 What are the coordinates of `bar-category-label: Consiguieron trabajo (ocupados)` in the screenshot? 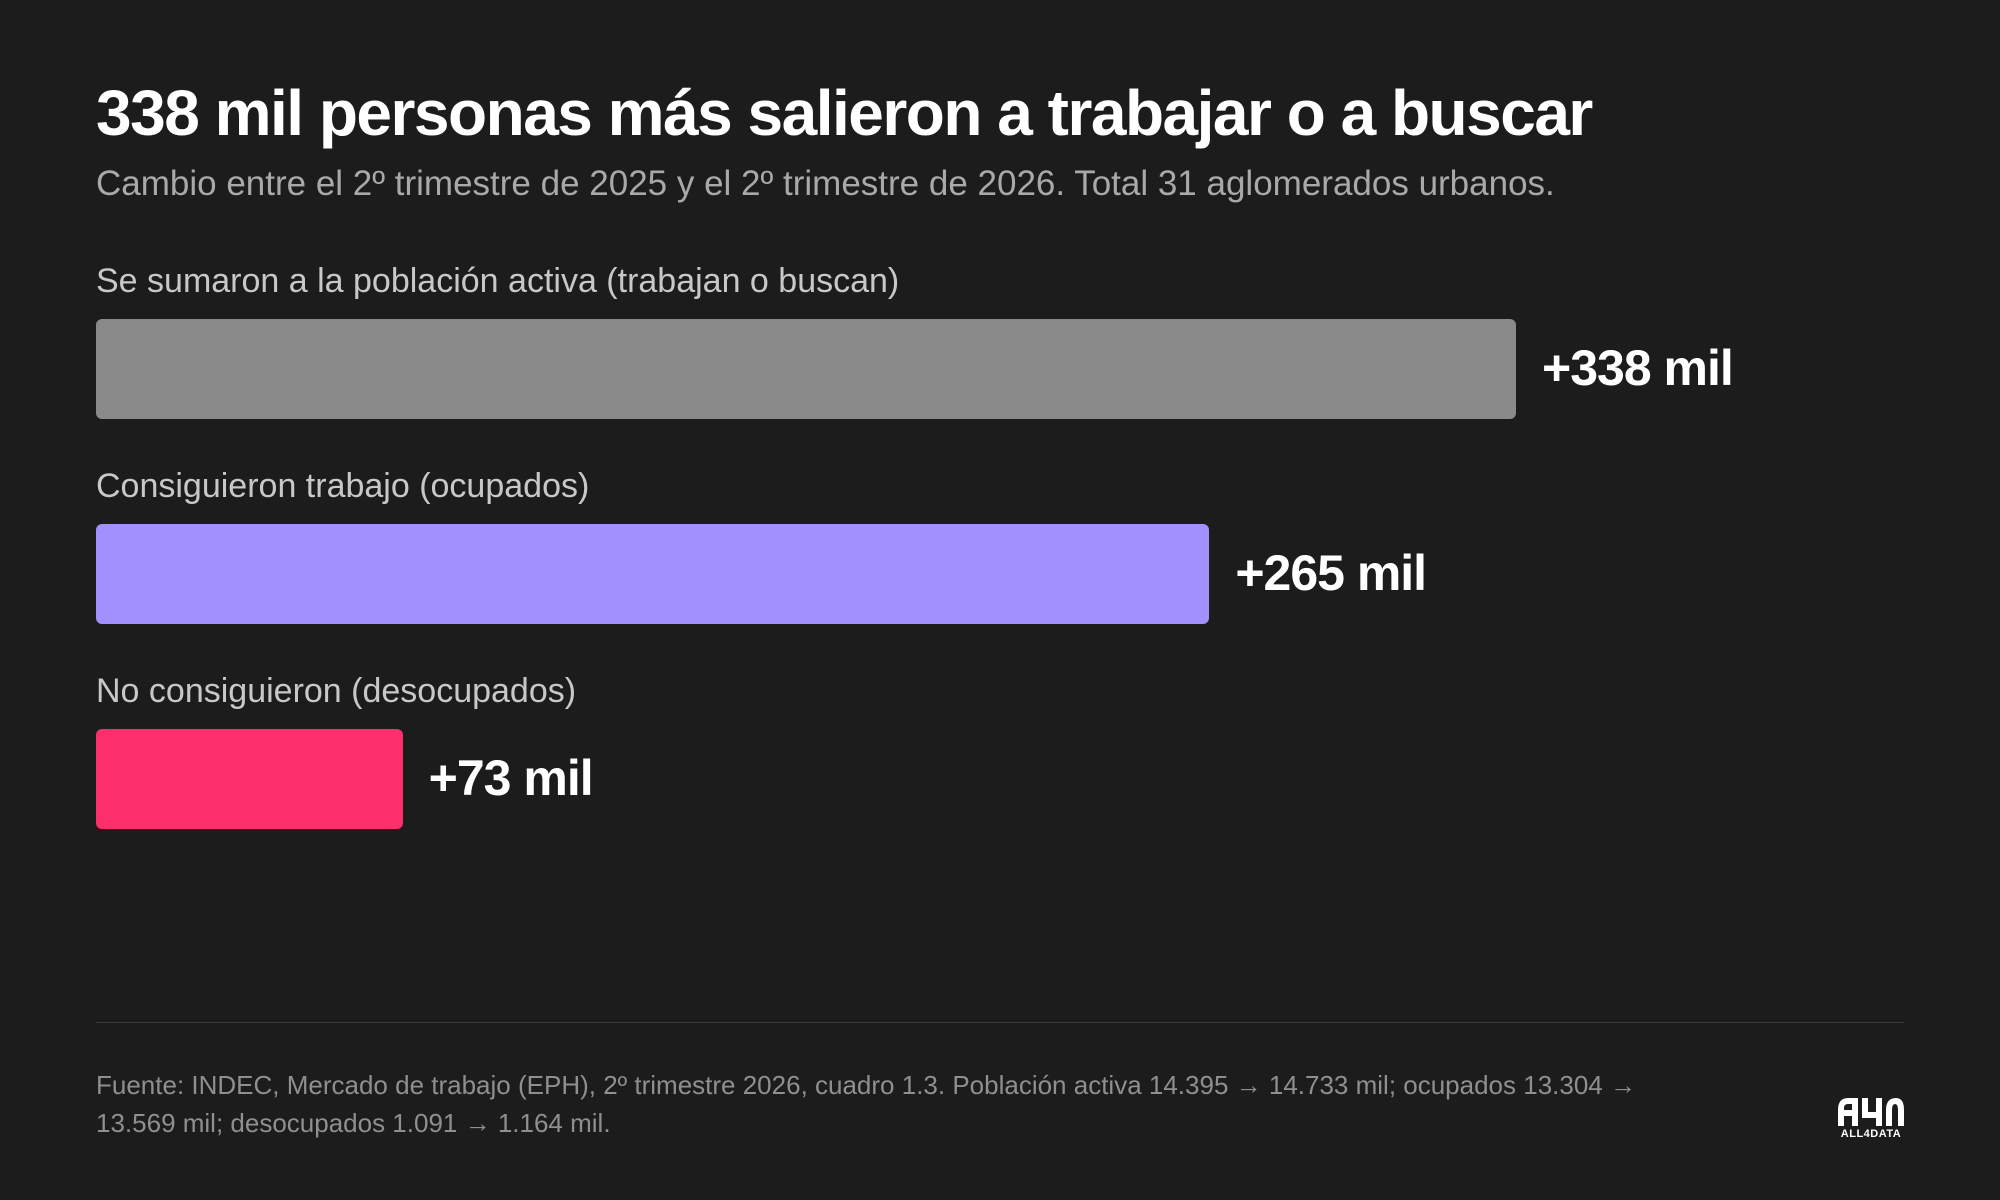 It's located at (343, 486).